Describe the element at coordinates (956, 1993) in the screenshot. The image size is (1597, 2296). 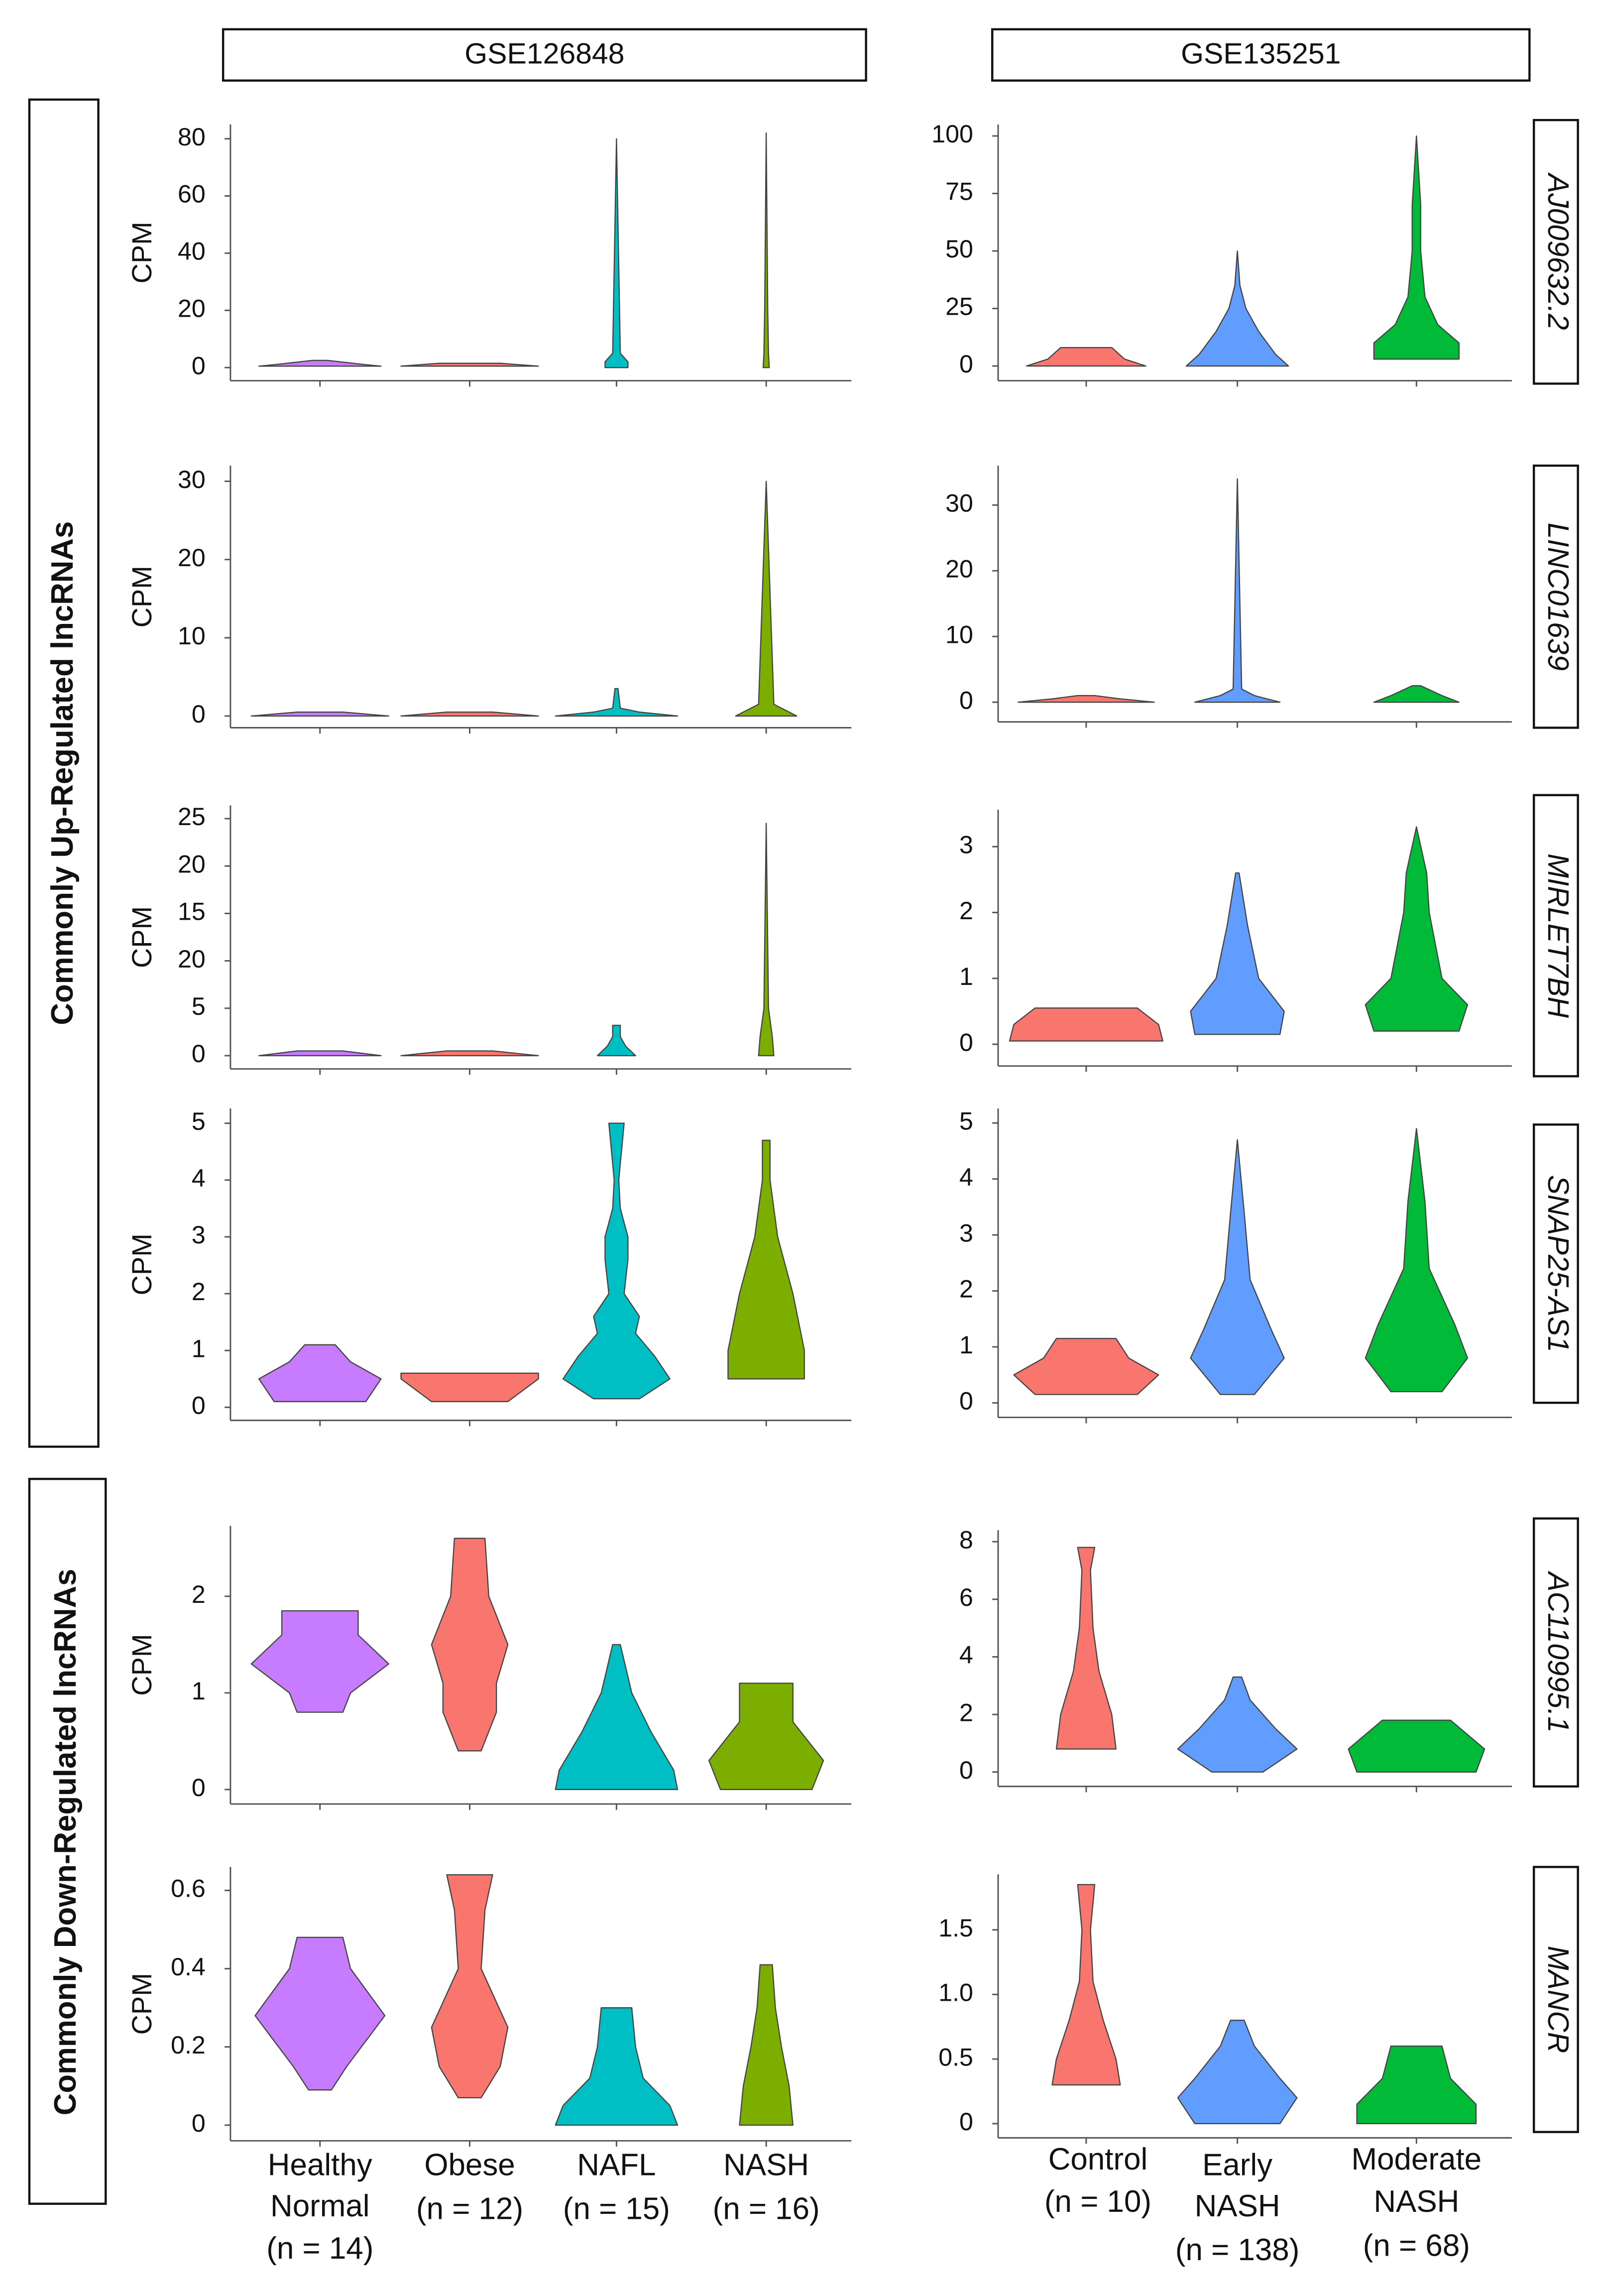
I see `y-tick-label: 1.0` at that location.